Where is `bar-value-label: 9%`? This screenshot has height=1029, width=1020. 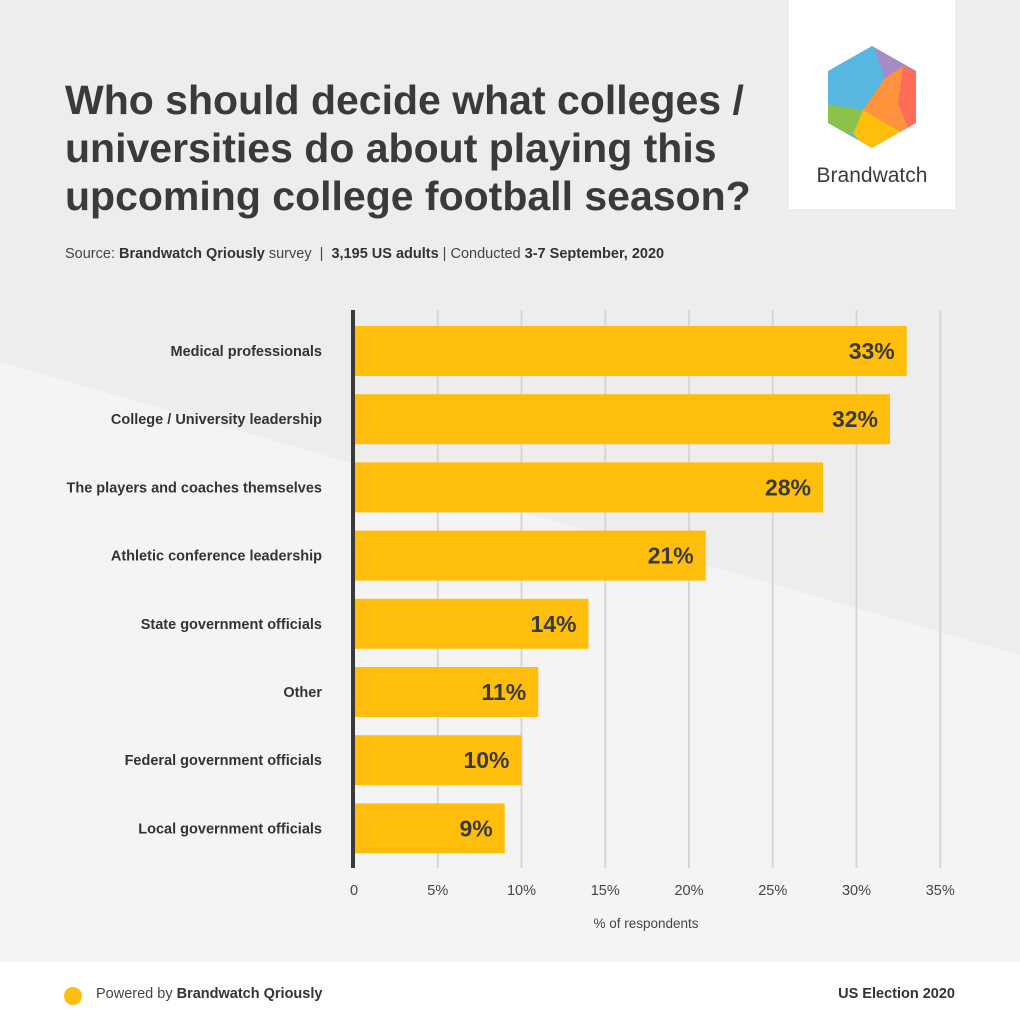 bar-value-label: 9% is located at coordinates (476, 828).